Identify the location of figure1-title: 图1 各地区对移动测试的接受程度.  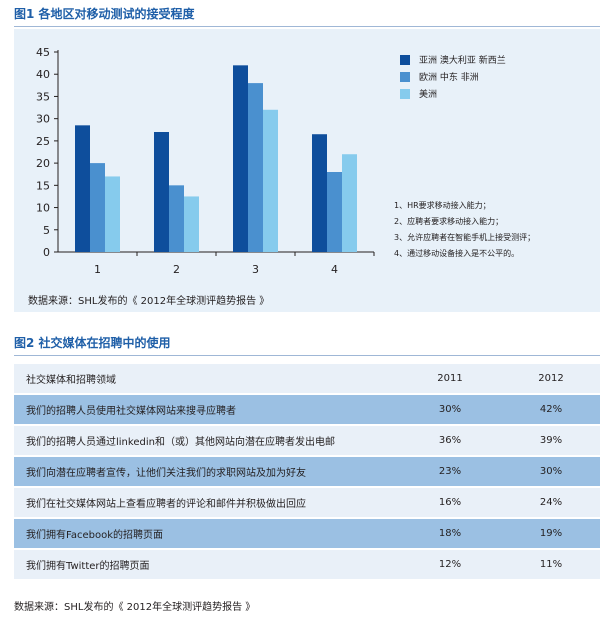
(104, 14).